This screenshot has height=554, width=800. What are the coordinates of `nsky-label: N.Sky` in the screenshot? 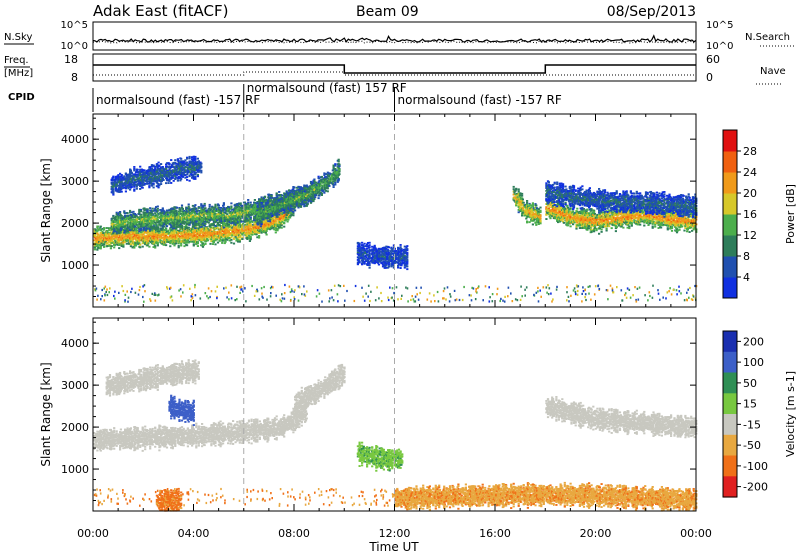 It's located at (18, 37).